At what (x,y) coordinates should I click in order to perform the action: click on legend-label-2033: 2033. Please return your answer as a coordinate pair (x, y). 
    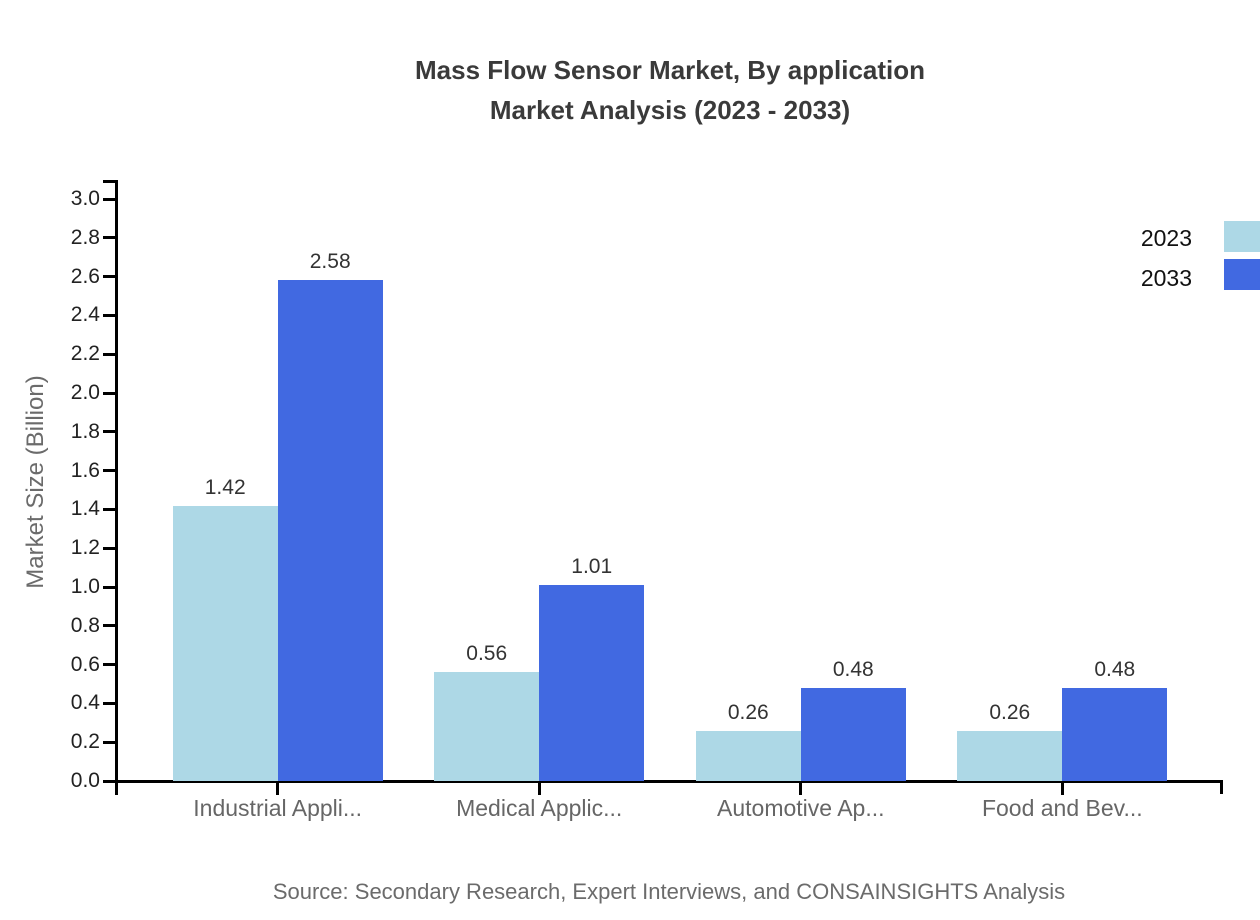
    Looking at the image, I should click on (1166, 278).